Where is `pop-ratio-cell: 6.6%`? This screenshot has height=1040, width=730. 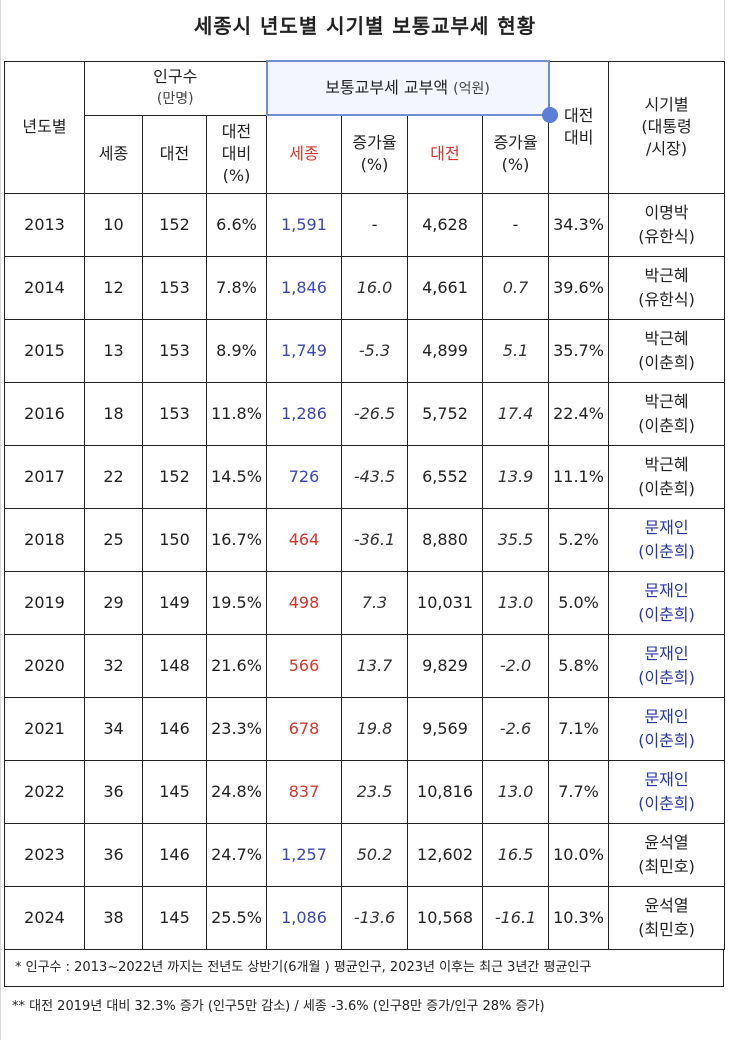
pop-ratio-cell: 6.6% is located at coordinates (236, 224).